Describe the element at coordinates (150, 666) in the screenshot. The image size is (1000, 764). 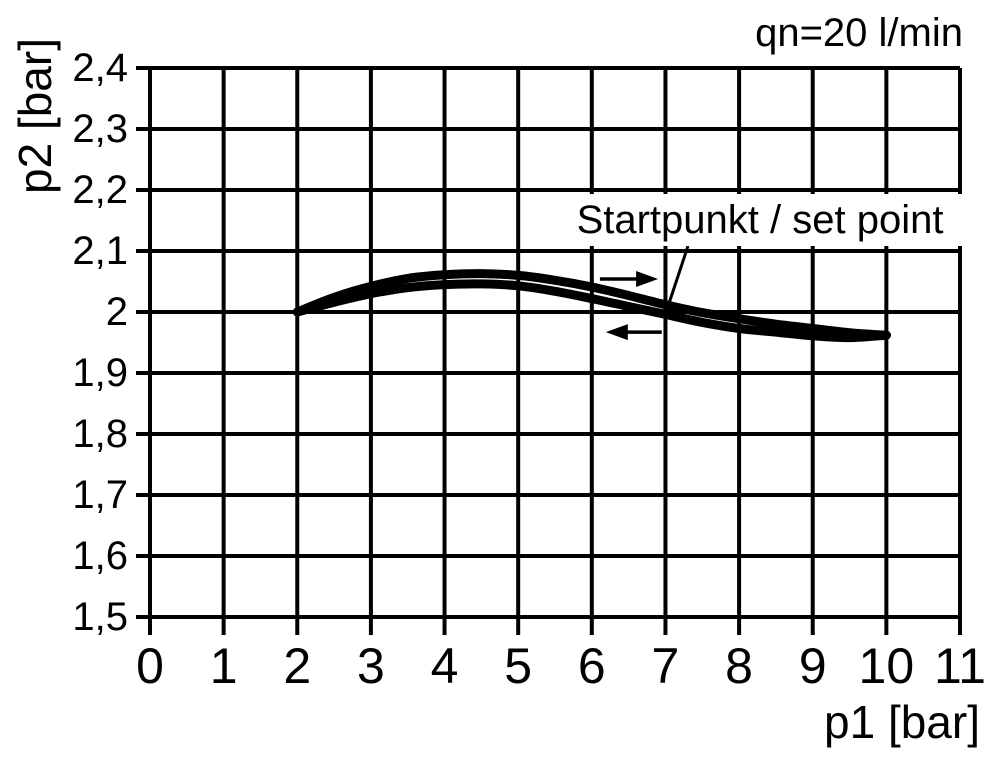
I see `x-tick-label: 0` at that location.